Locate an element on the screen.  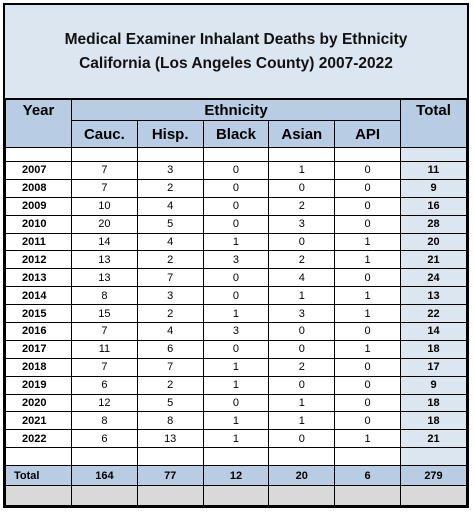
data-row: 2018 7 7 1 2 0 17 is located at coordinates (236, 367).